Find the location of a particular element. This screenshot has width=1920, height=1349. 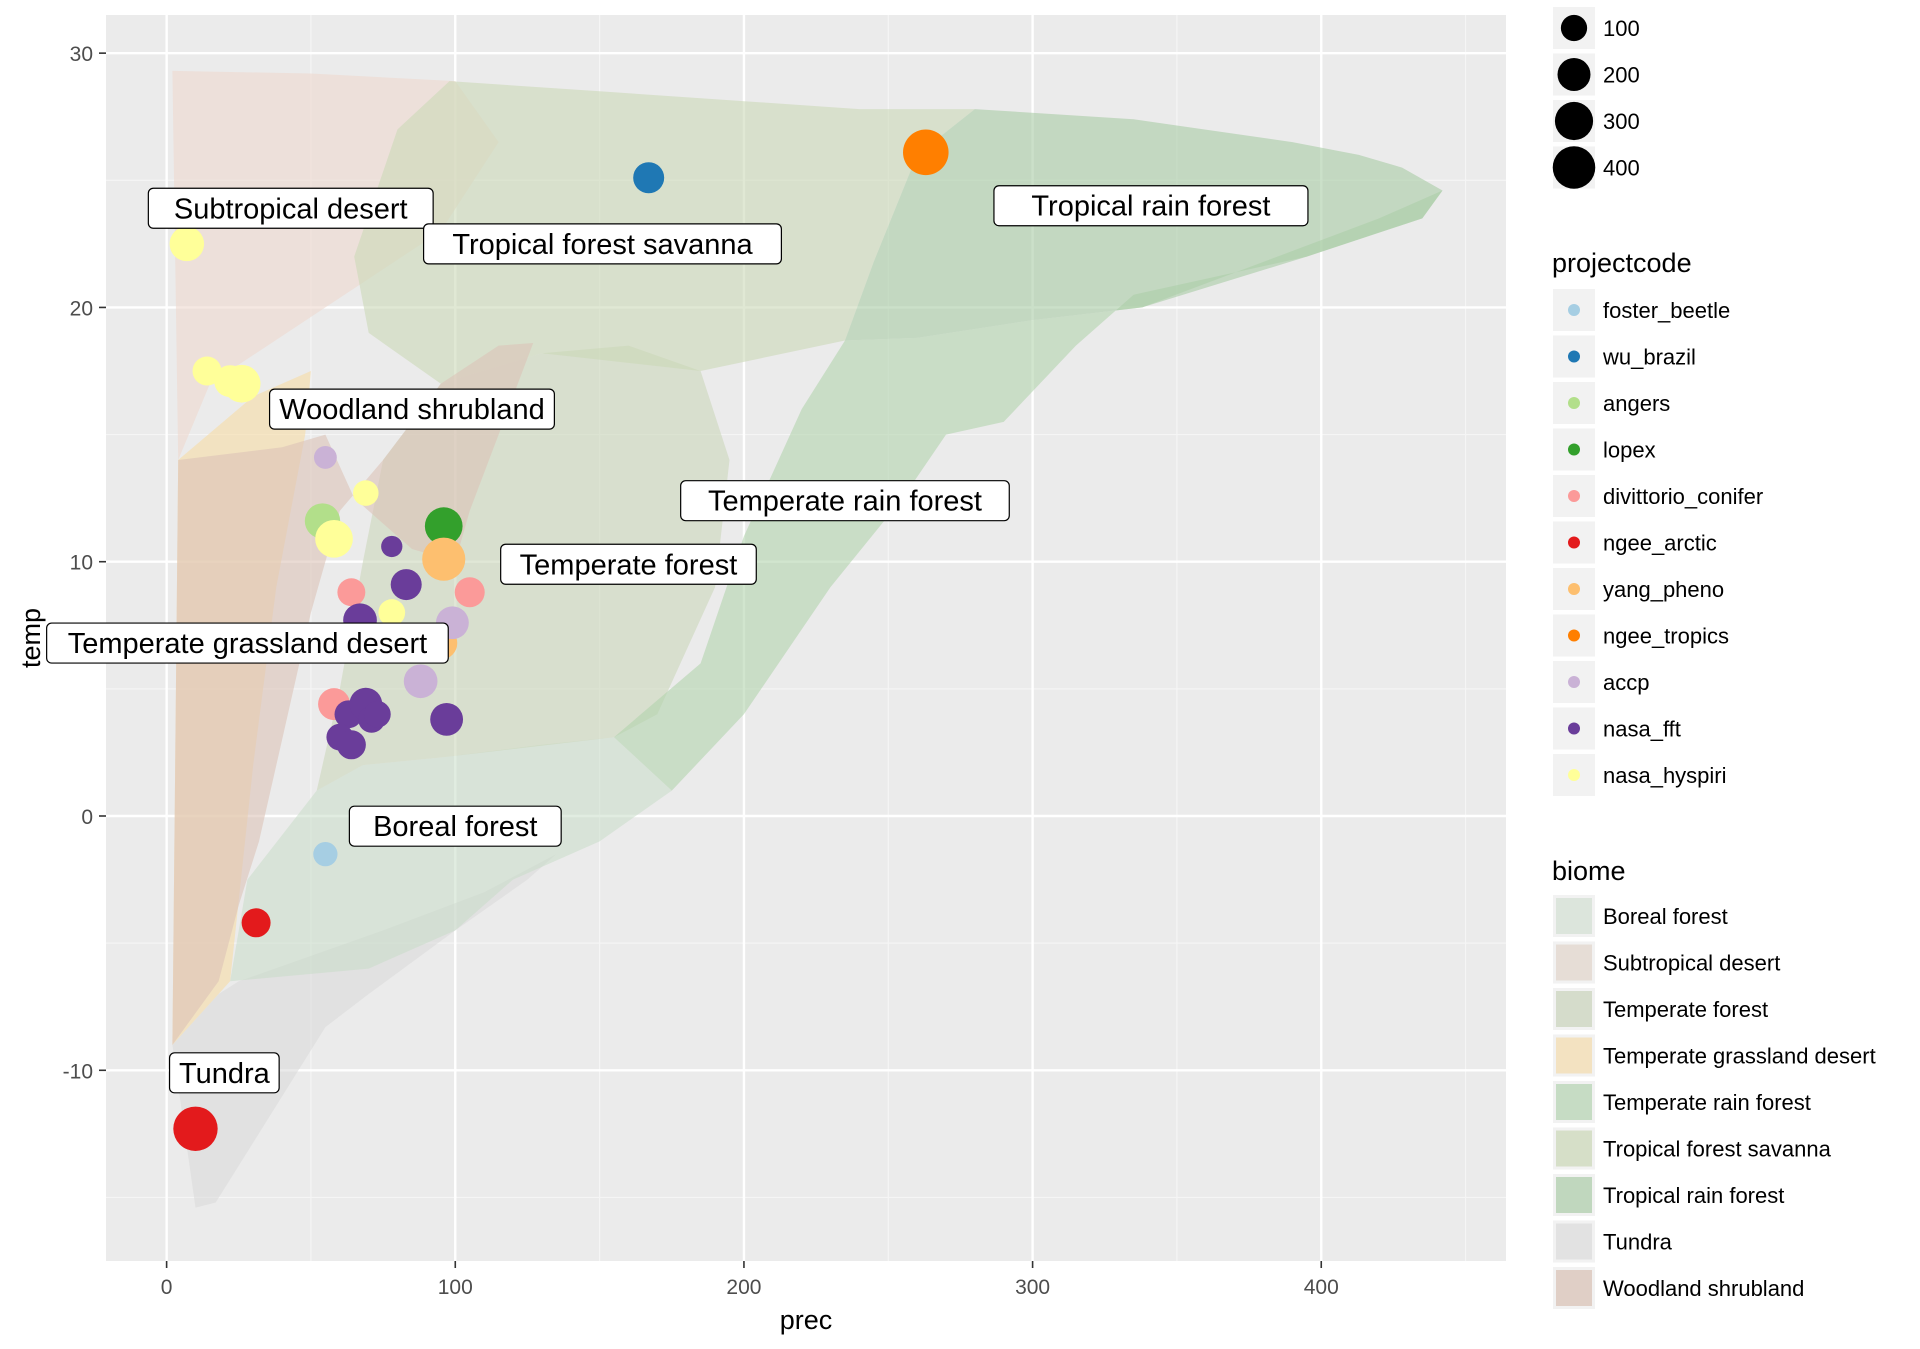

biome-label: Tundra is located at coordinates (225, 1074).